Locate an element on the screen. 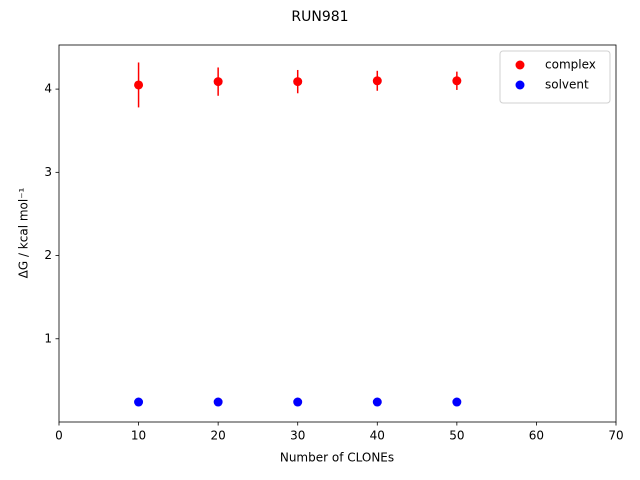  y-tick-label: 4 is located at coordinates (48, 89).